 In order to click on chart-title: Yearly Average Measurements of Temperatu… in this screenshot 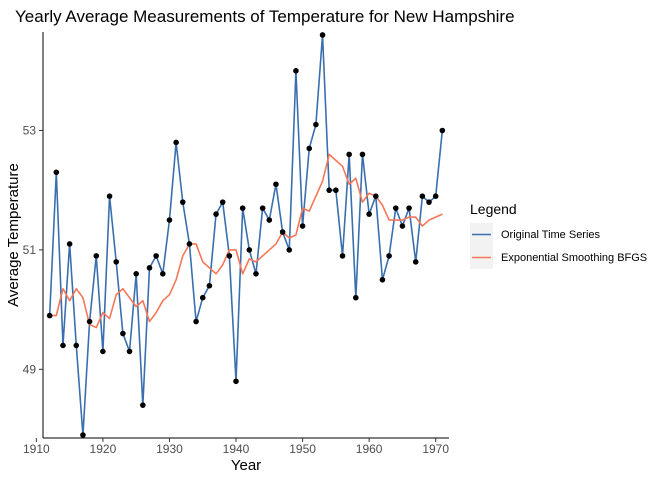, I will do `click(265, 16)`.